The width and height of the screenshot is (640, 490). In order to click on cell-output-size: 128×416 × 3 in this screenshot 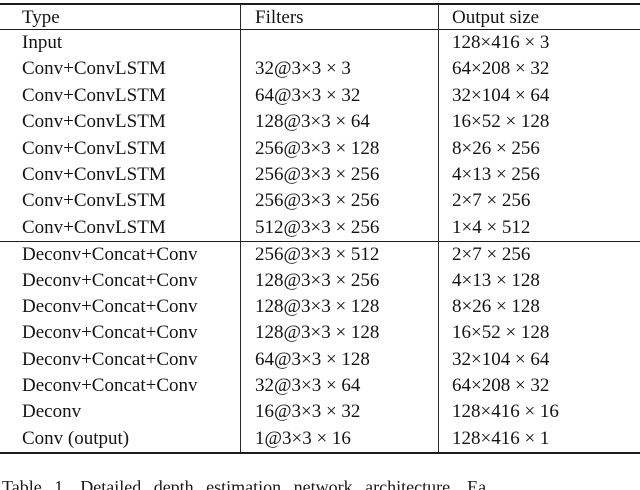, I will do `click(539, 43)`.